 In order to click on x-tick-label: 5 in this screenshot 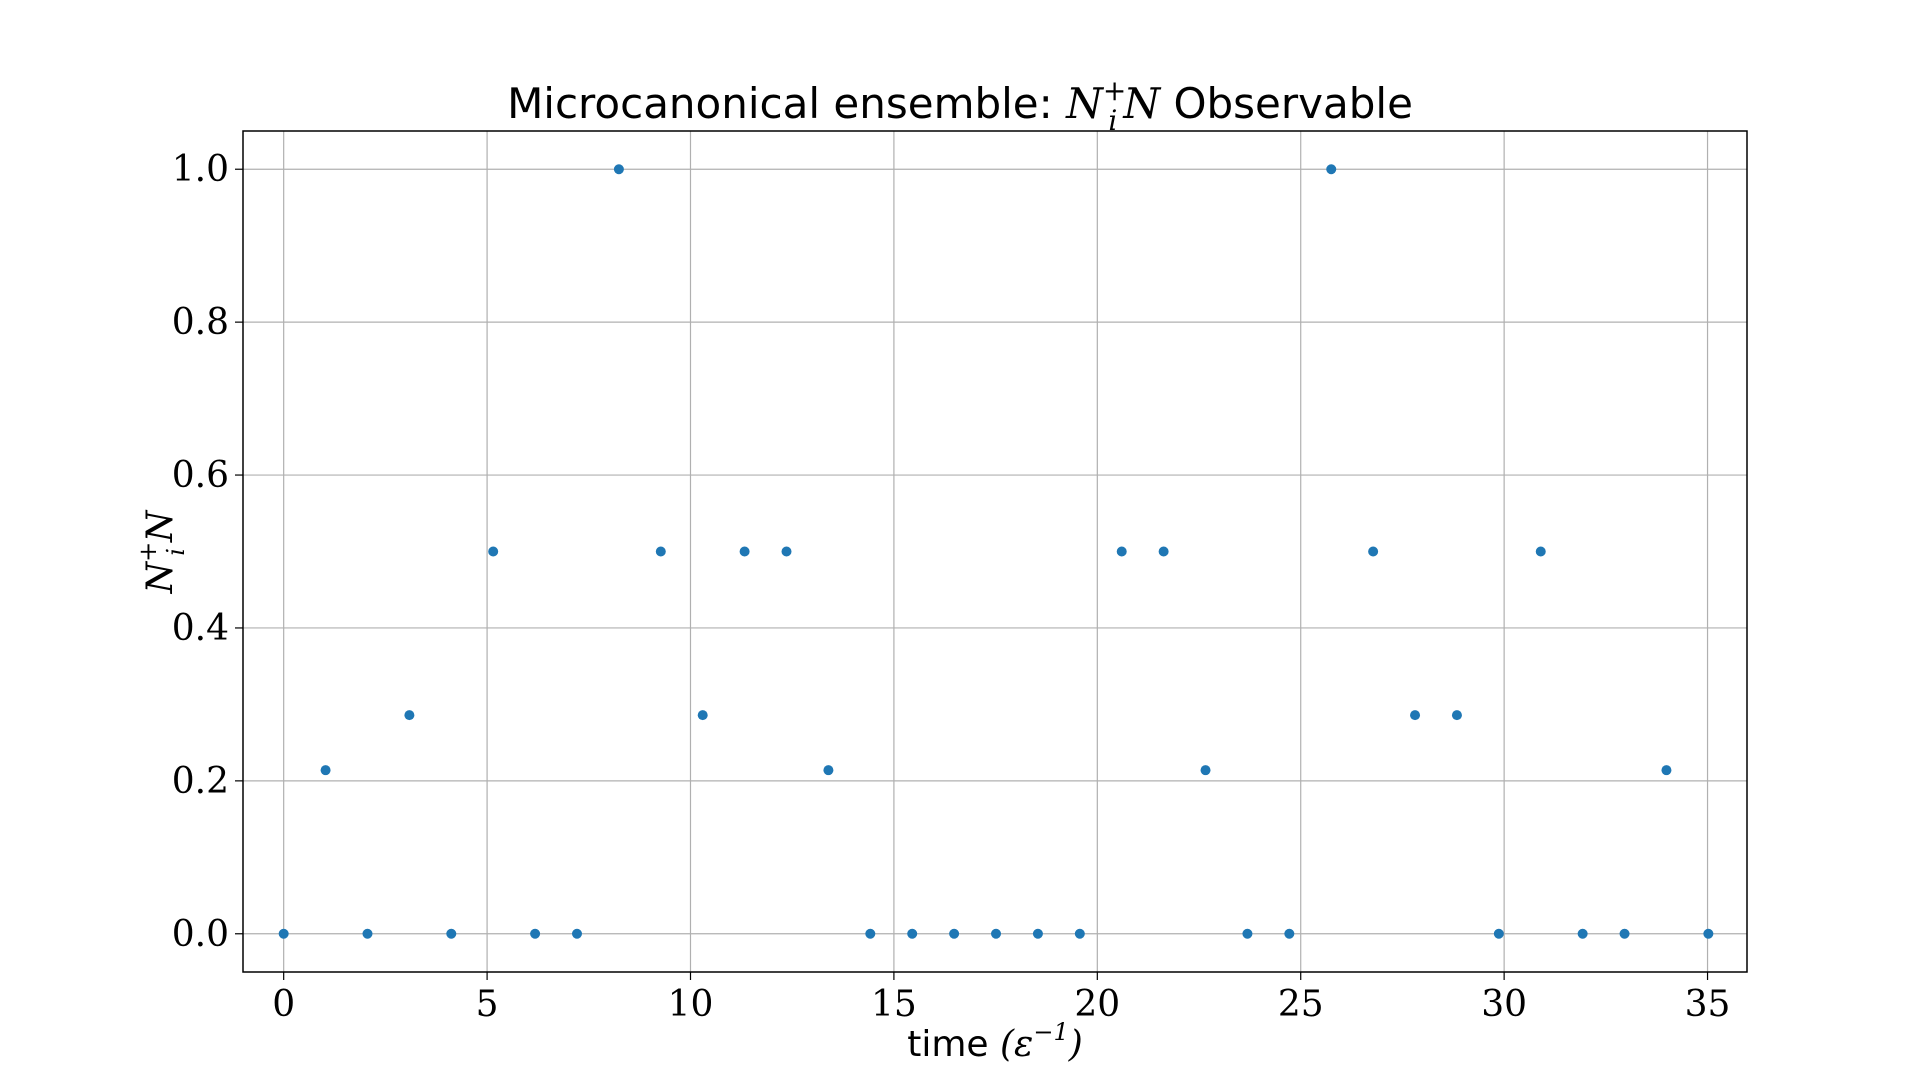, I will do `click(487, 1004)`.